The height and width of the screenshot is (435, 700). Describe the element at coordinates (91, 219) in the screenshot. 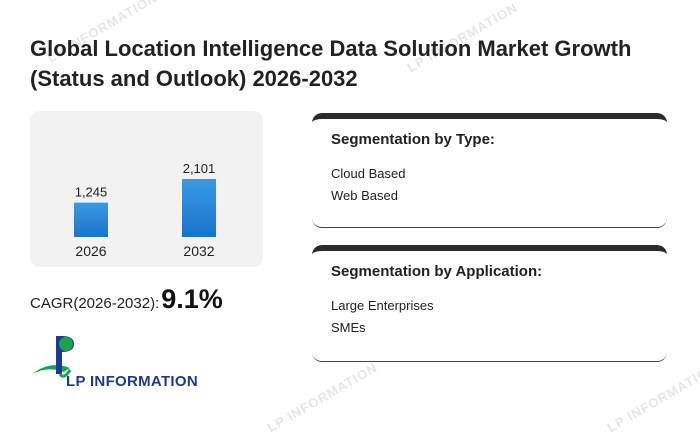

I see `bar-2026` at that location.